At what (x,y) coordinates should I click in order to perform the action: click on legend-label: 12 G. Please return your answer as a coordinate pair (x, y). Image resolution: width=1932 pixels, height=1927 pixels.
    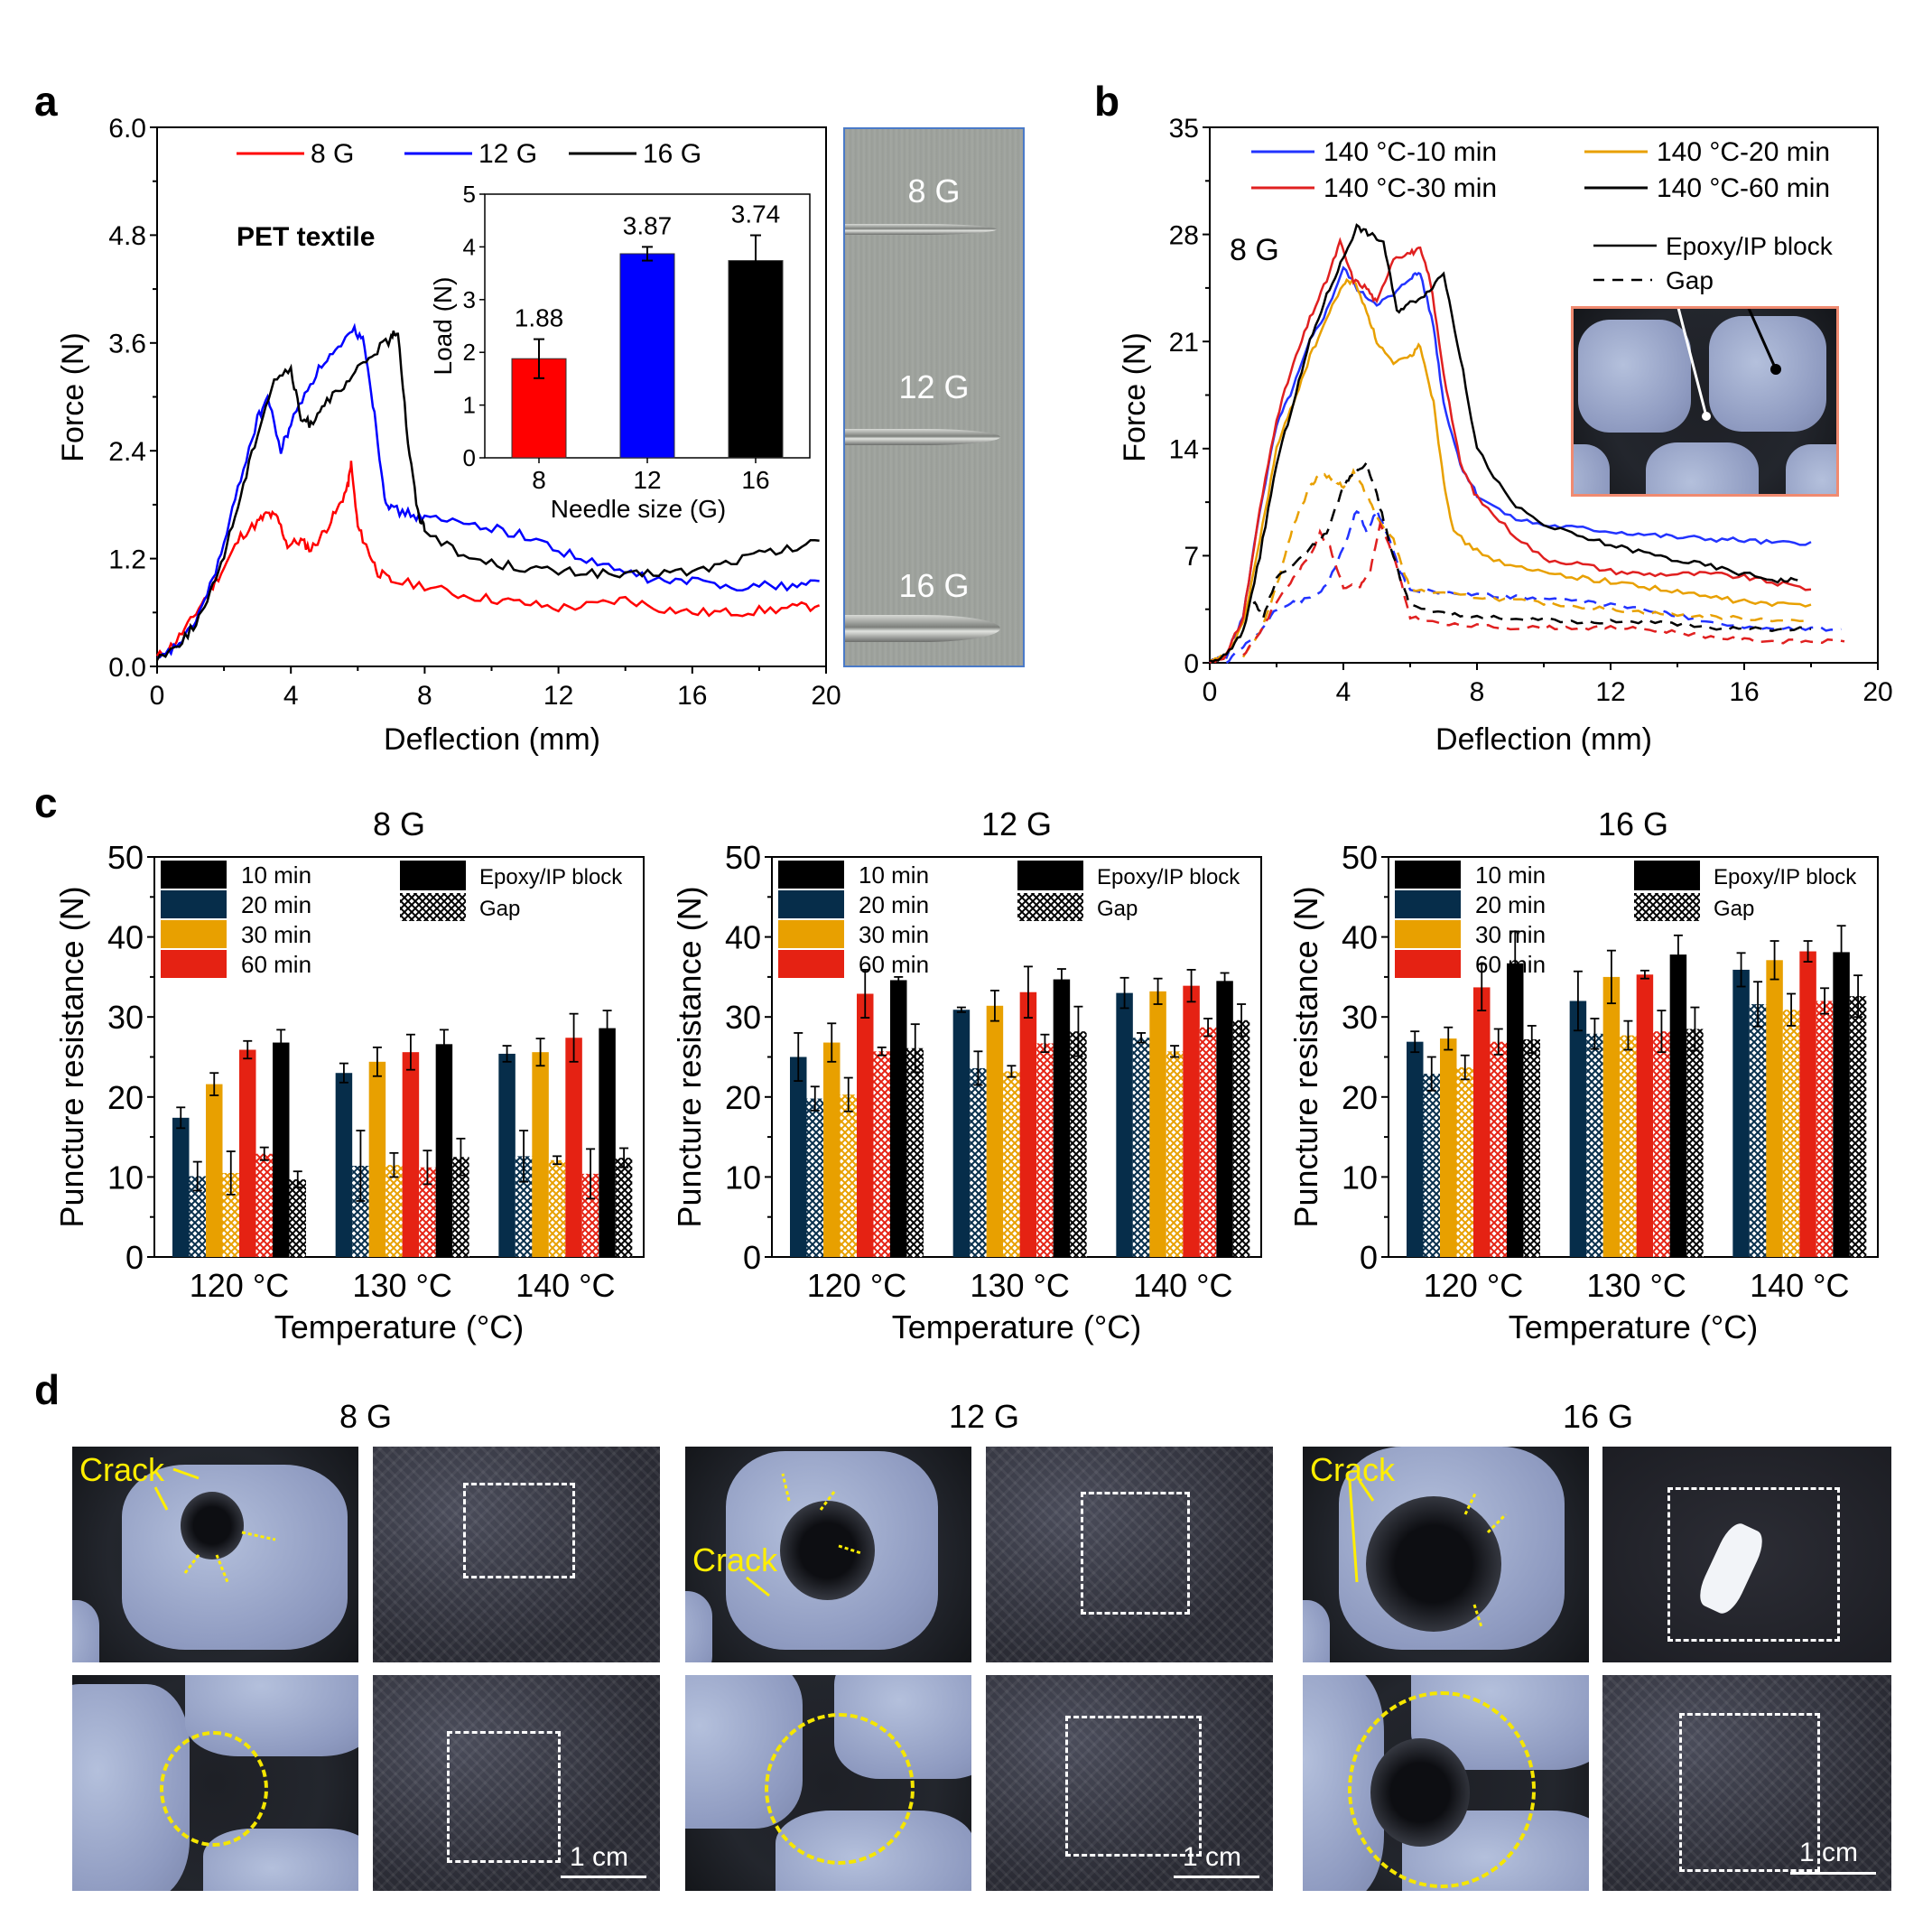
    Looking at the image, I should click on (507, 154).